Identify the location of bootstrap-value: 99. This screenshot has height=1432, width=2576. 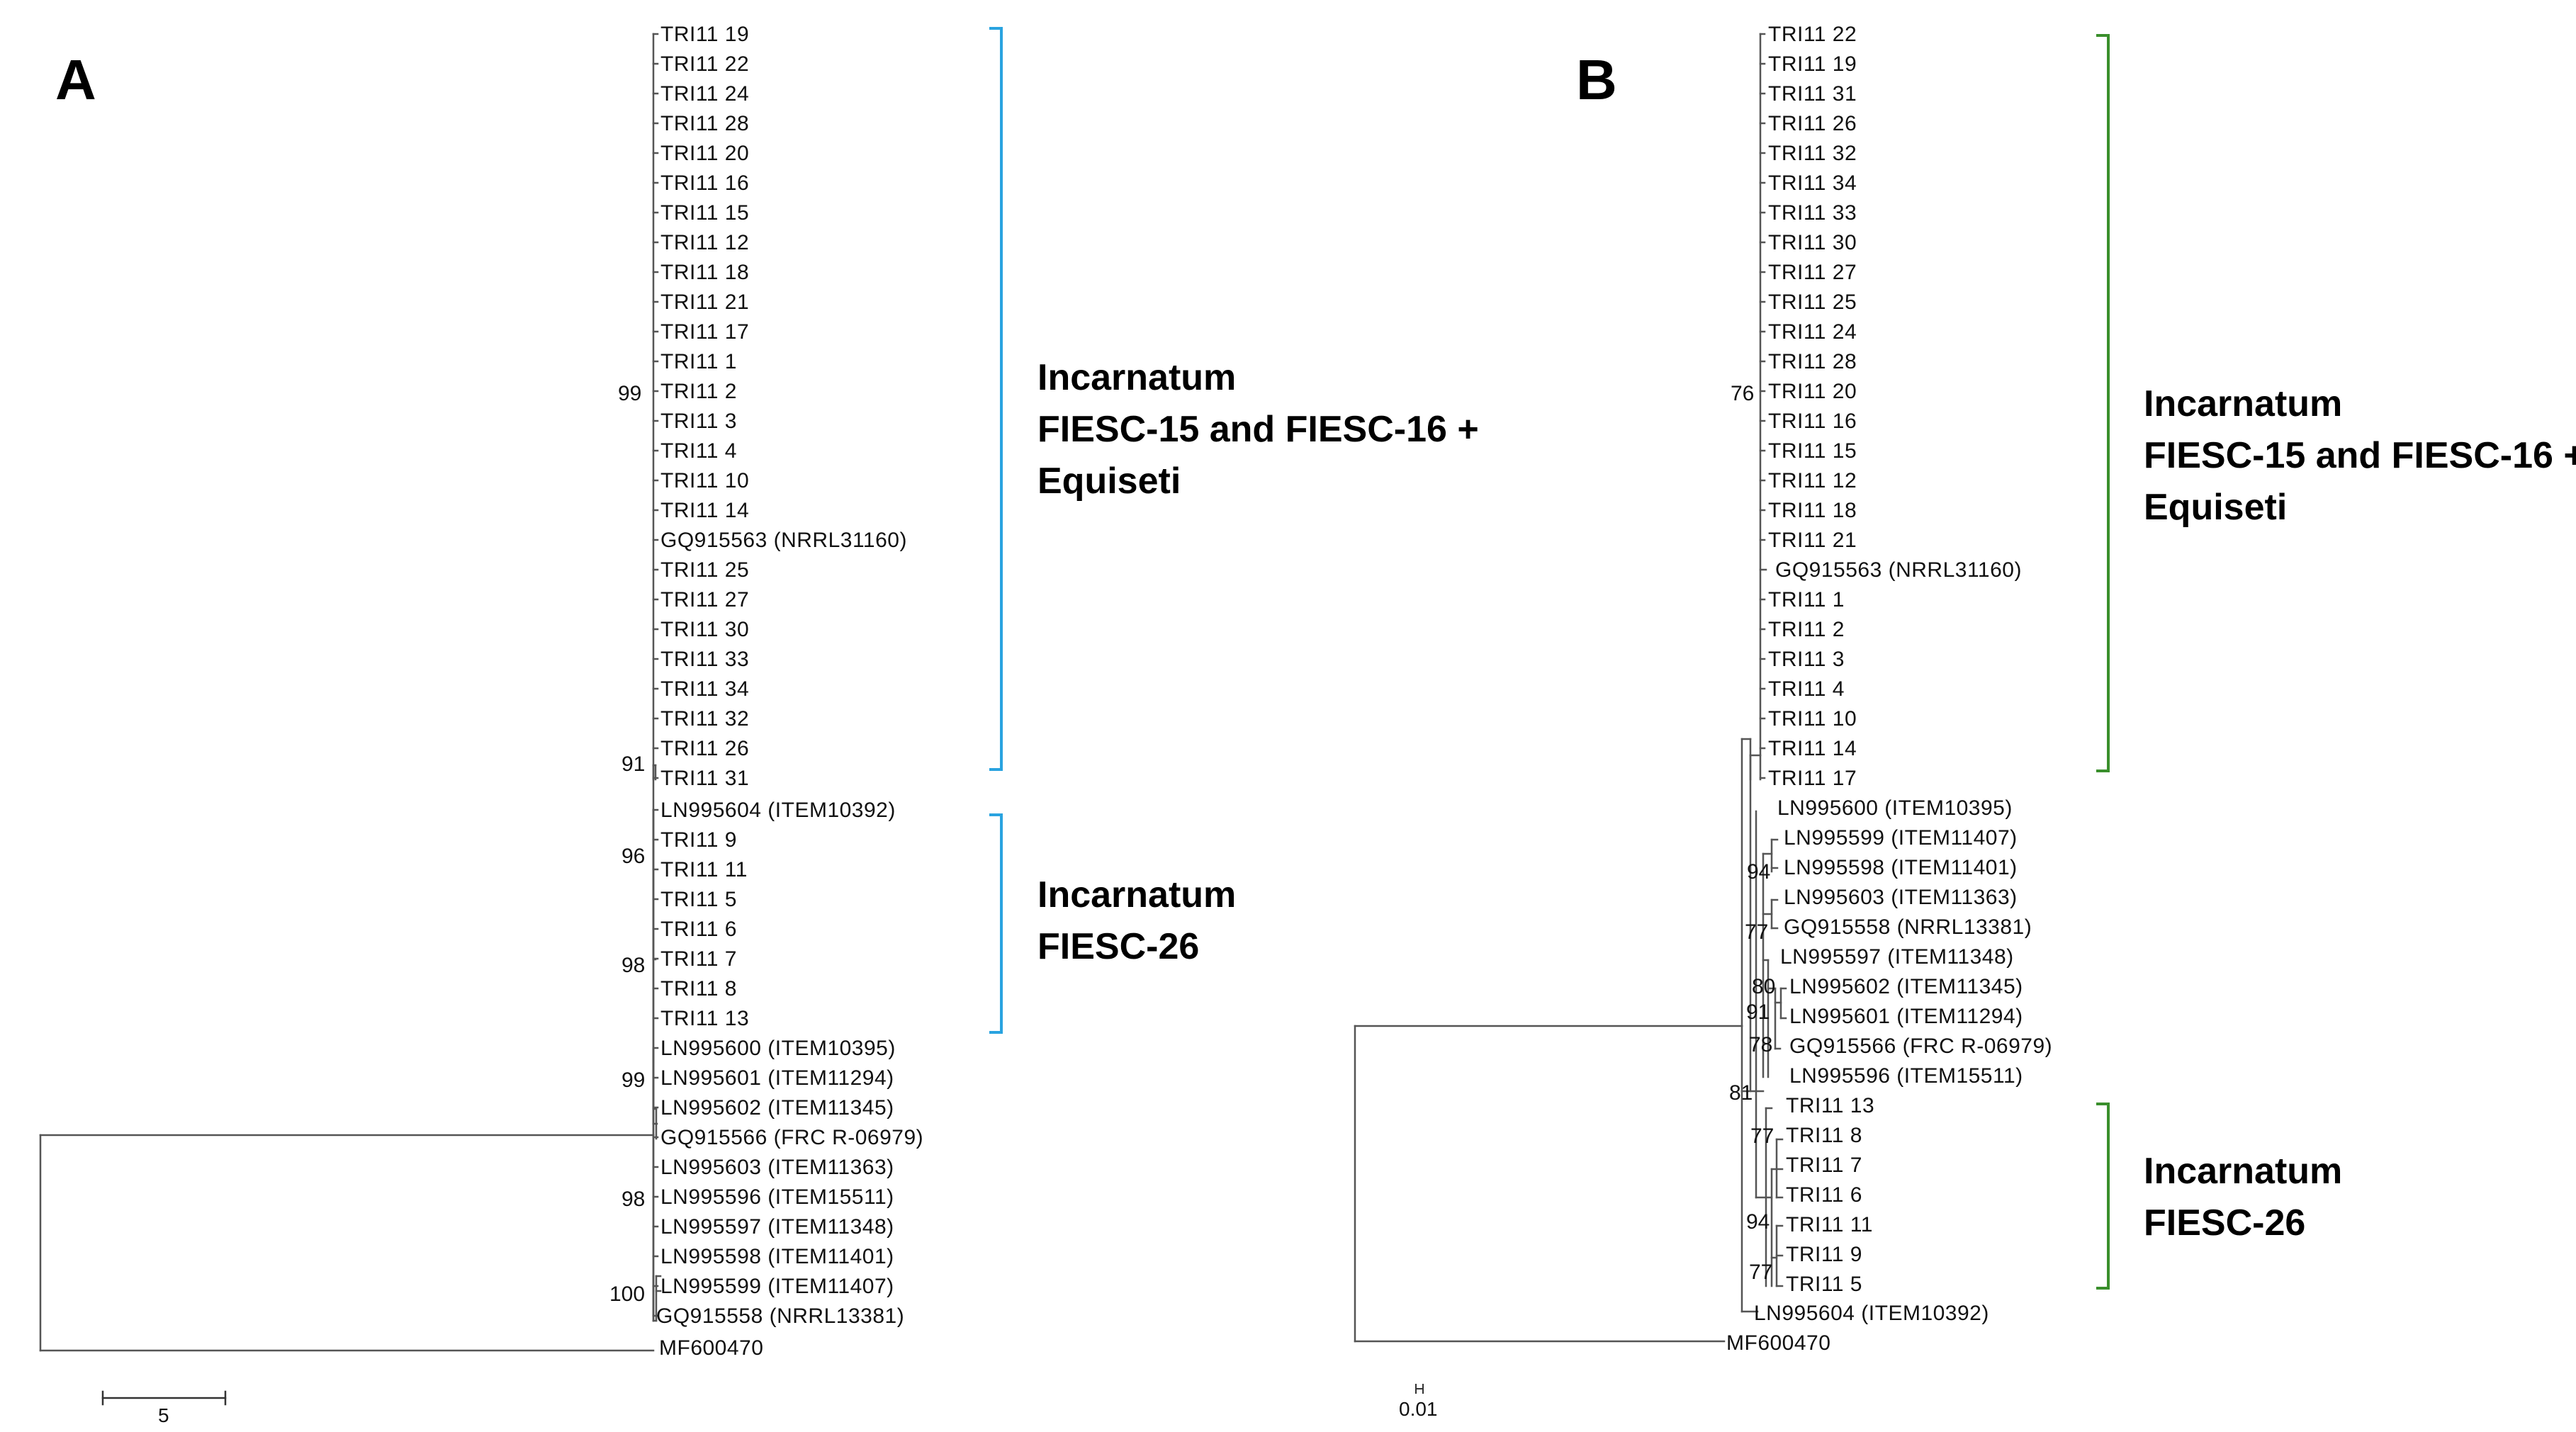
(629, 394).